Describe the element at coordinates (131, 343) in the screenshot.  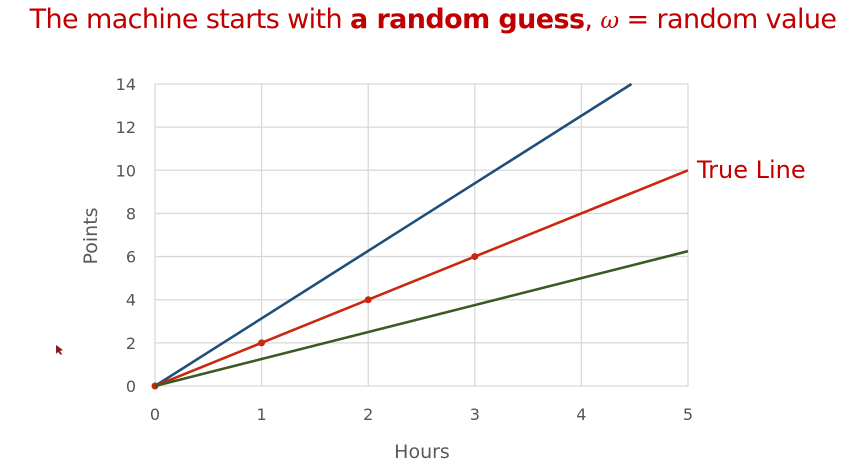
I see `y-tick-label: 2` at that location.